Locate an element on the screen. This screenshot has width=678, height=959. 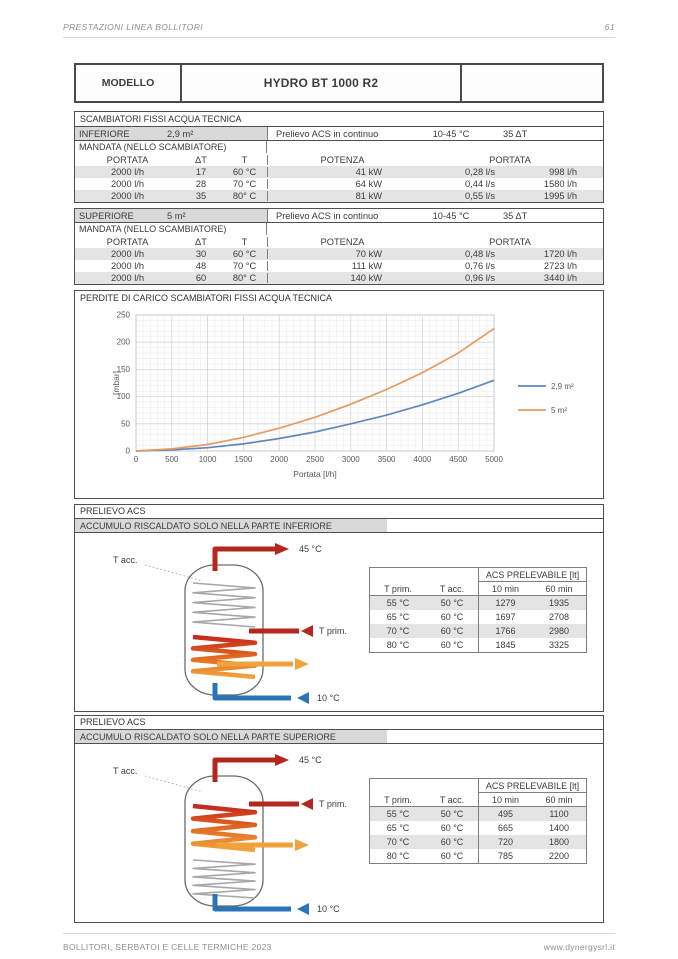
acs-data-row: 80 °C 60 °C 785 2200 is located at coordinates (478, 856).